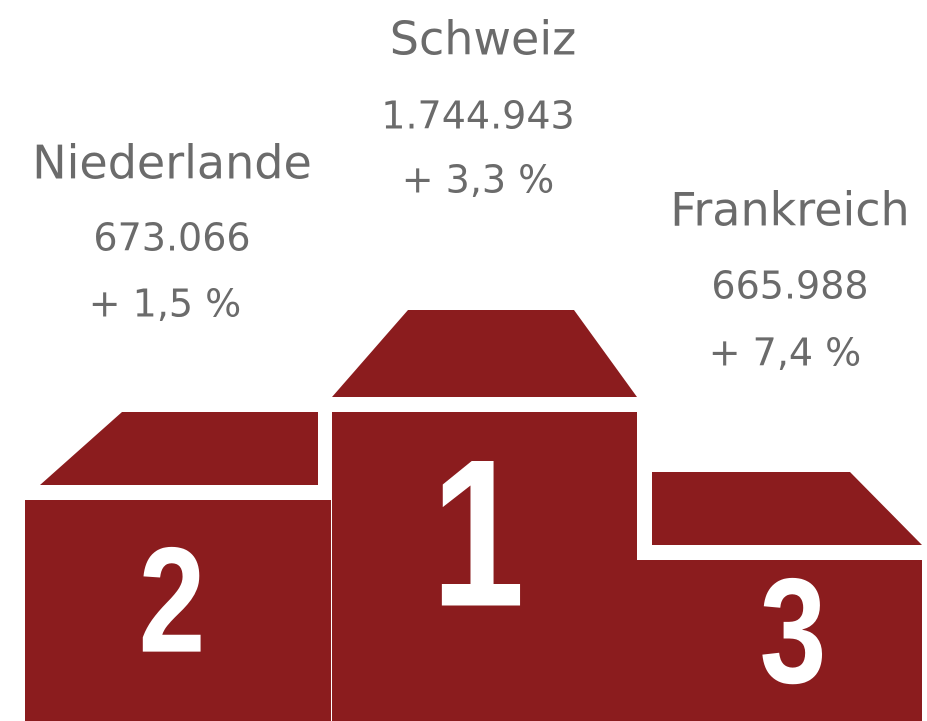 This screenshot has width=927, height=721. I want to click on country-3: Frankreich, so click(789, 210).